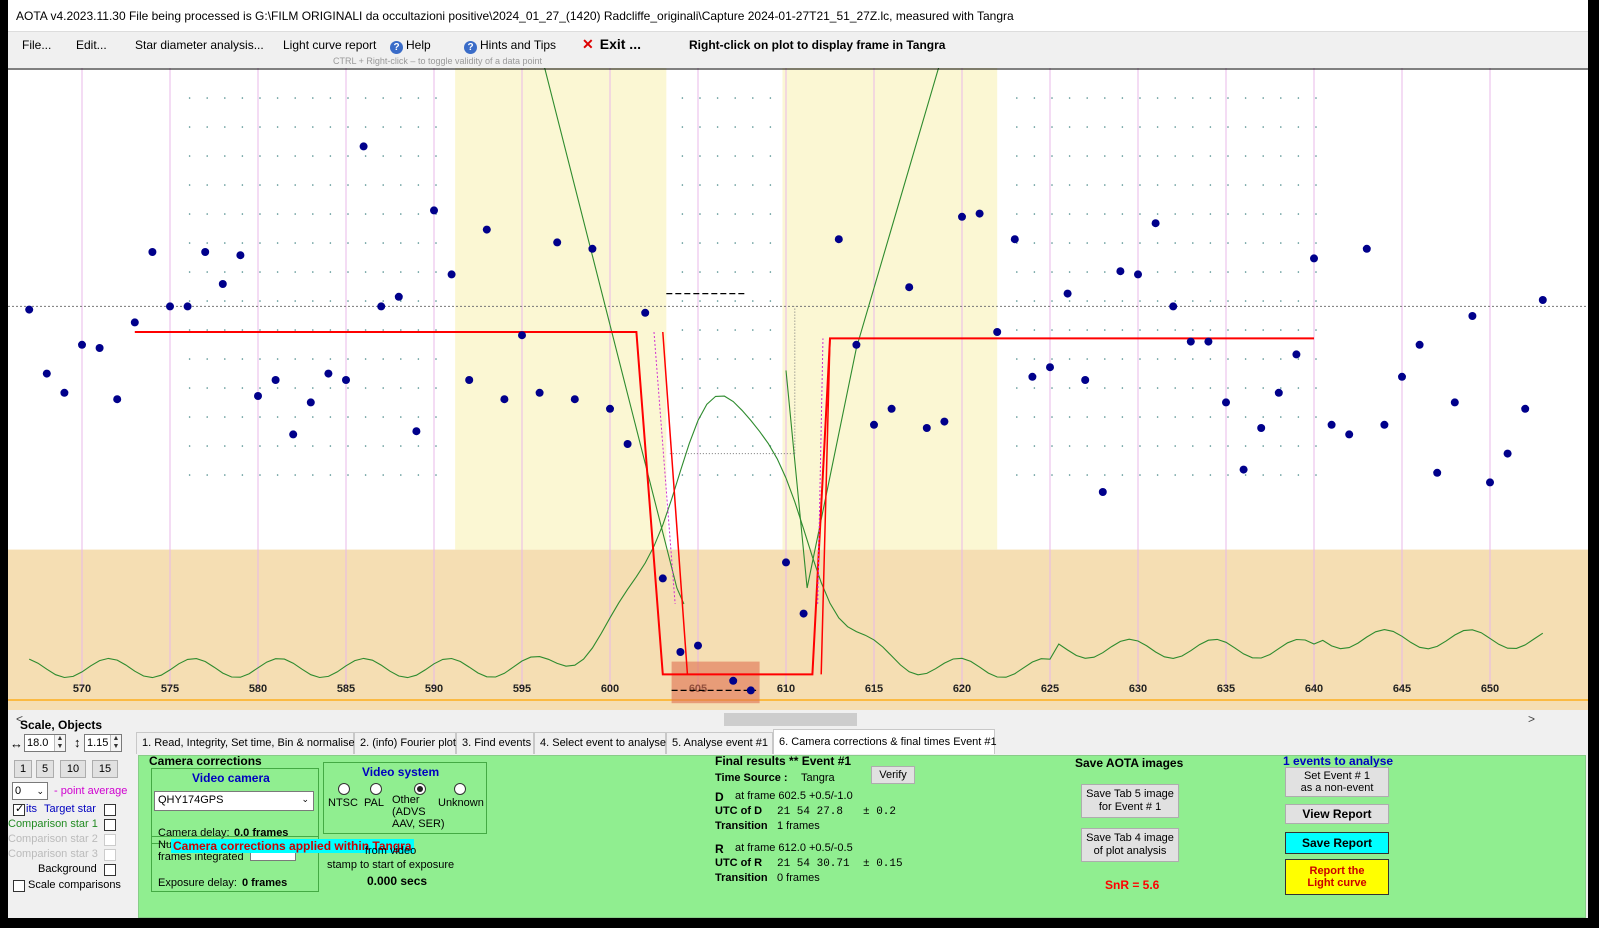  Describe the element at coordinates (45, 769) in the screenshot. I see `zoom-5-button: 5` at that location.